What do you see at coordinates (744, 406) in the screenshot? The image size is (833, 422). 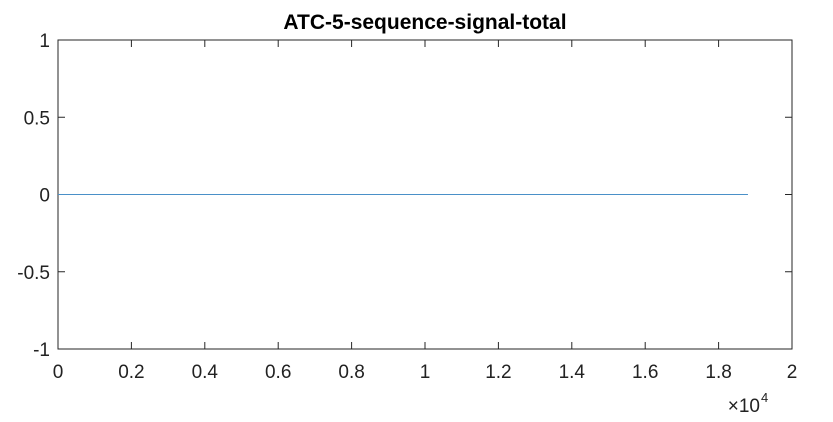 I see `x-axis-exponent-base: ×10` at bounding box center [744, 406].